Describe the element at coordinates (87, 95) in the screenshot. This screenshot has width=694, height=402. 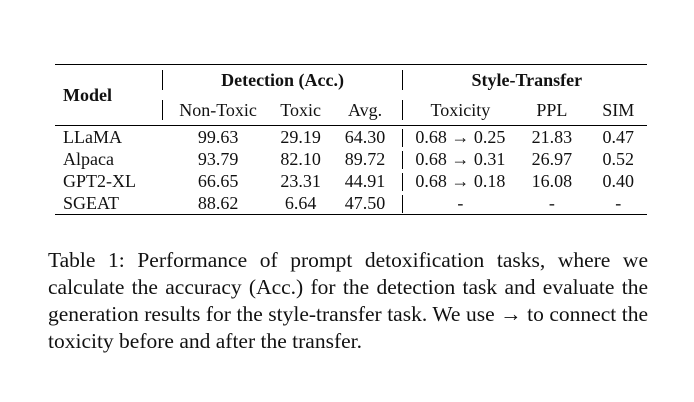
I see `model-column-header: Model` at that location.